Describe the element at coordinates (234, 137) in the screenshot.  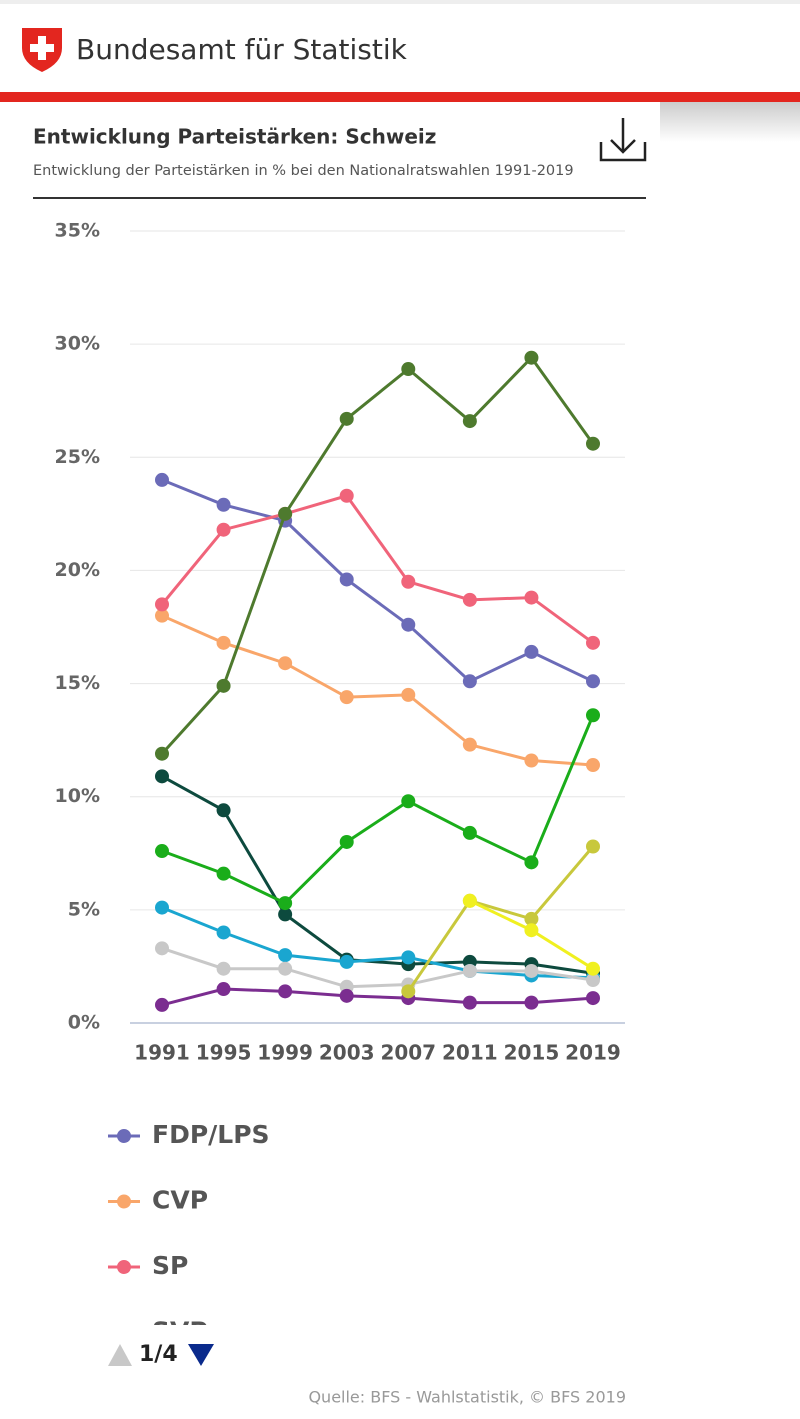
I see `chart-title: Entwicklung Parteistärken: Schweiz` at that location.